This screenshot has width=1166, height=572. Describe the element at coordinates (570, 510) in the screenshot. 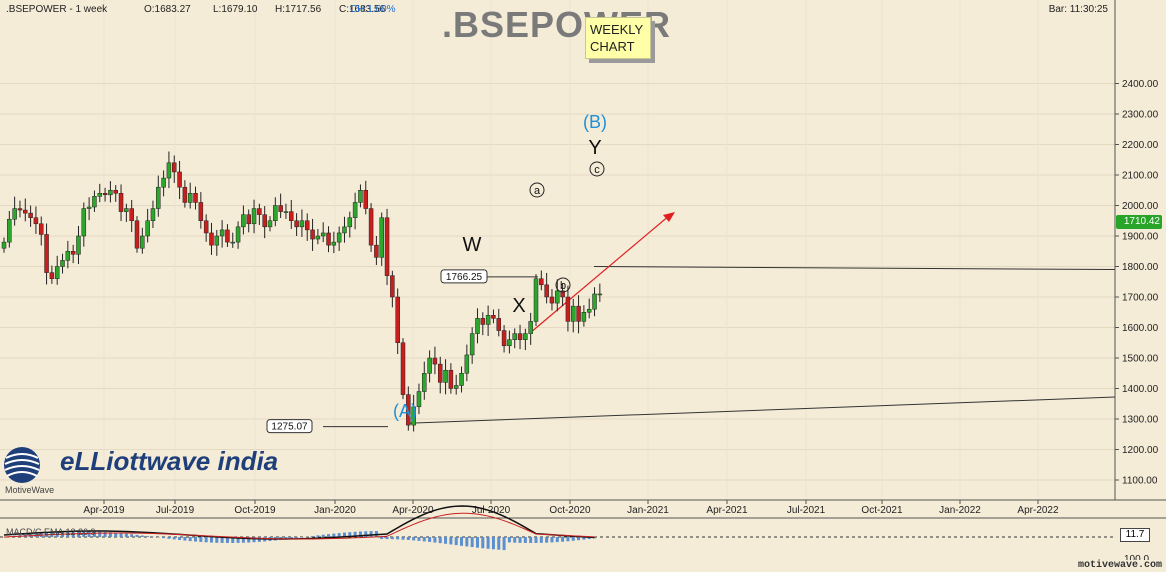

I see `x-tick-label: Oct-2020` at that location.